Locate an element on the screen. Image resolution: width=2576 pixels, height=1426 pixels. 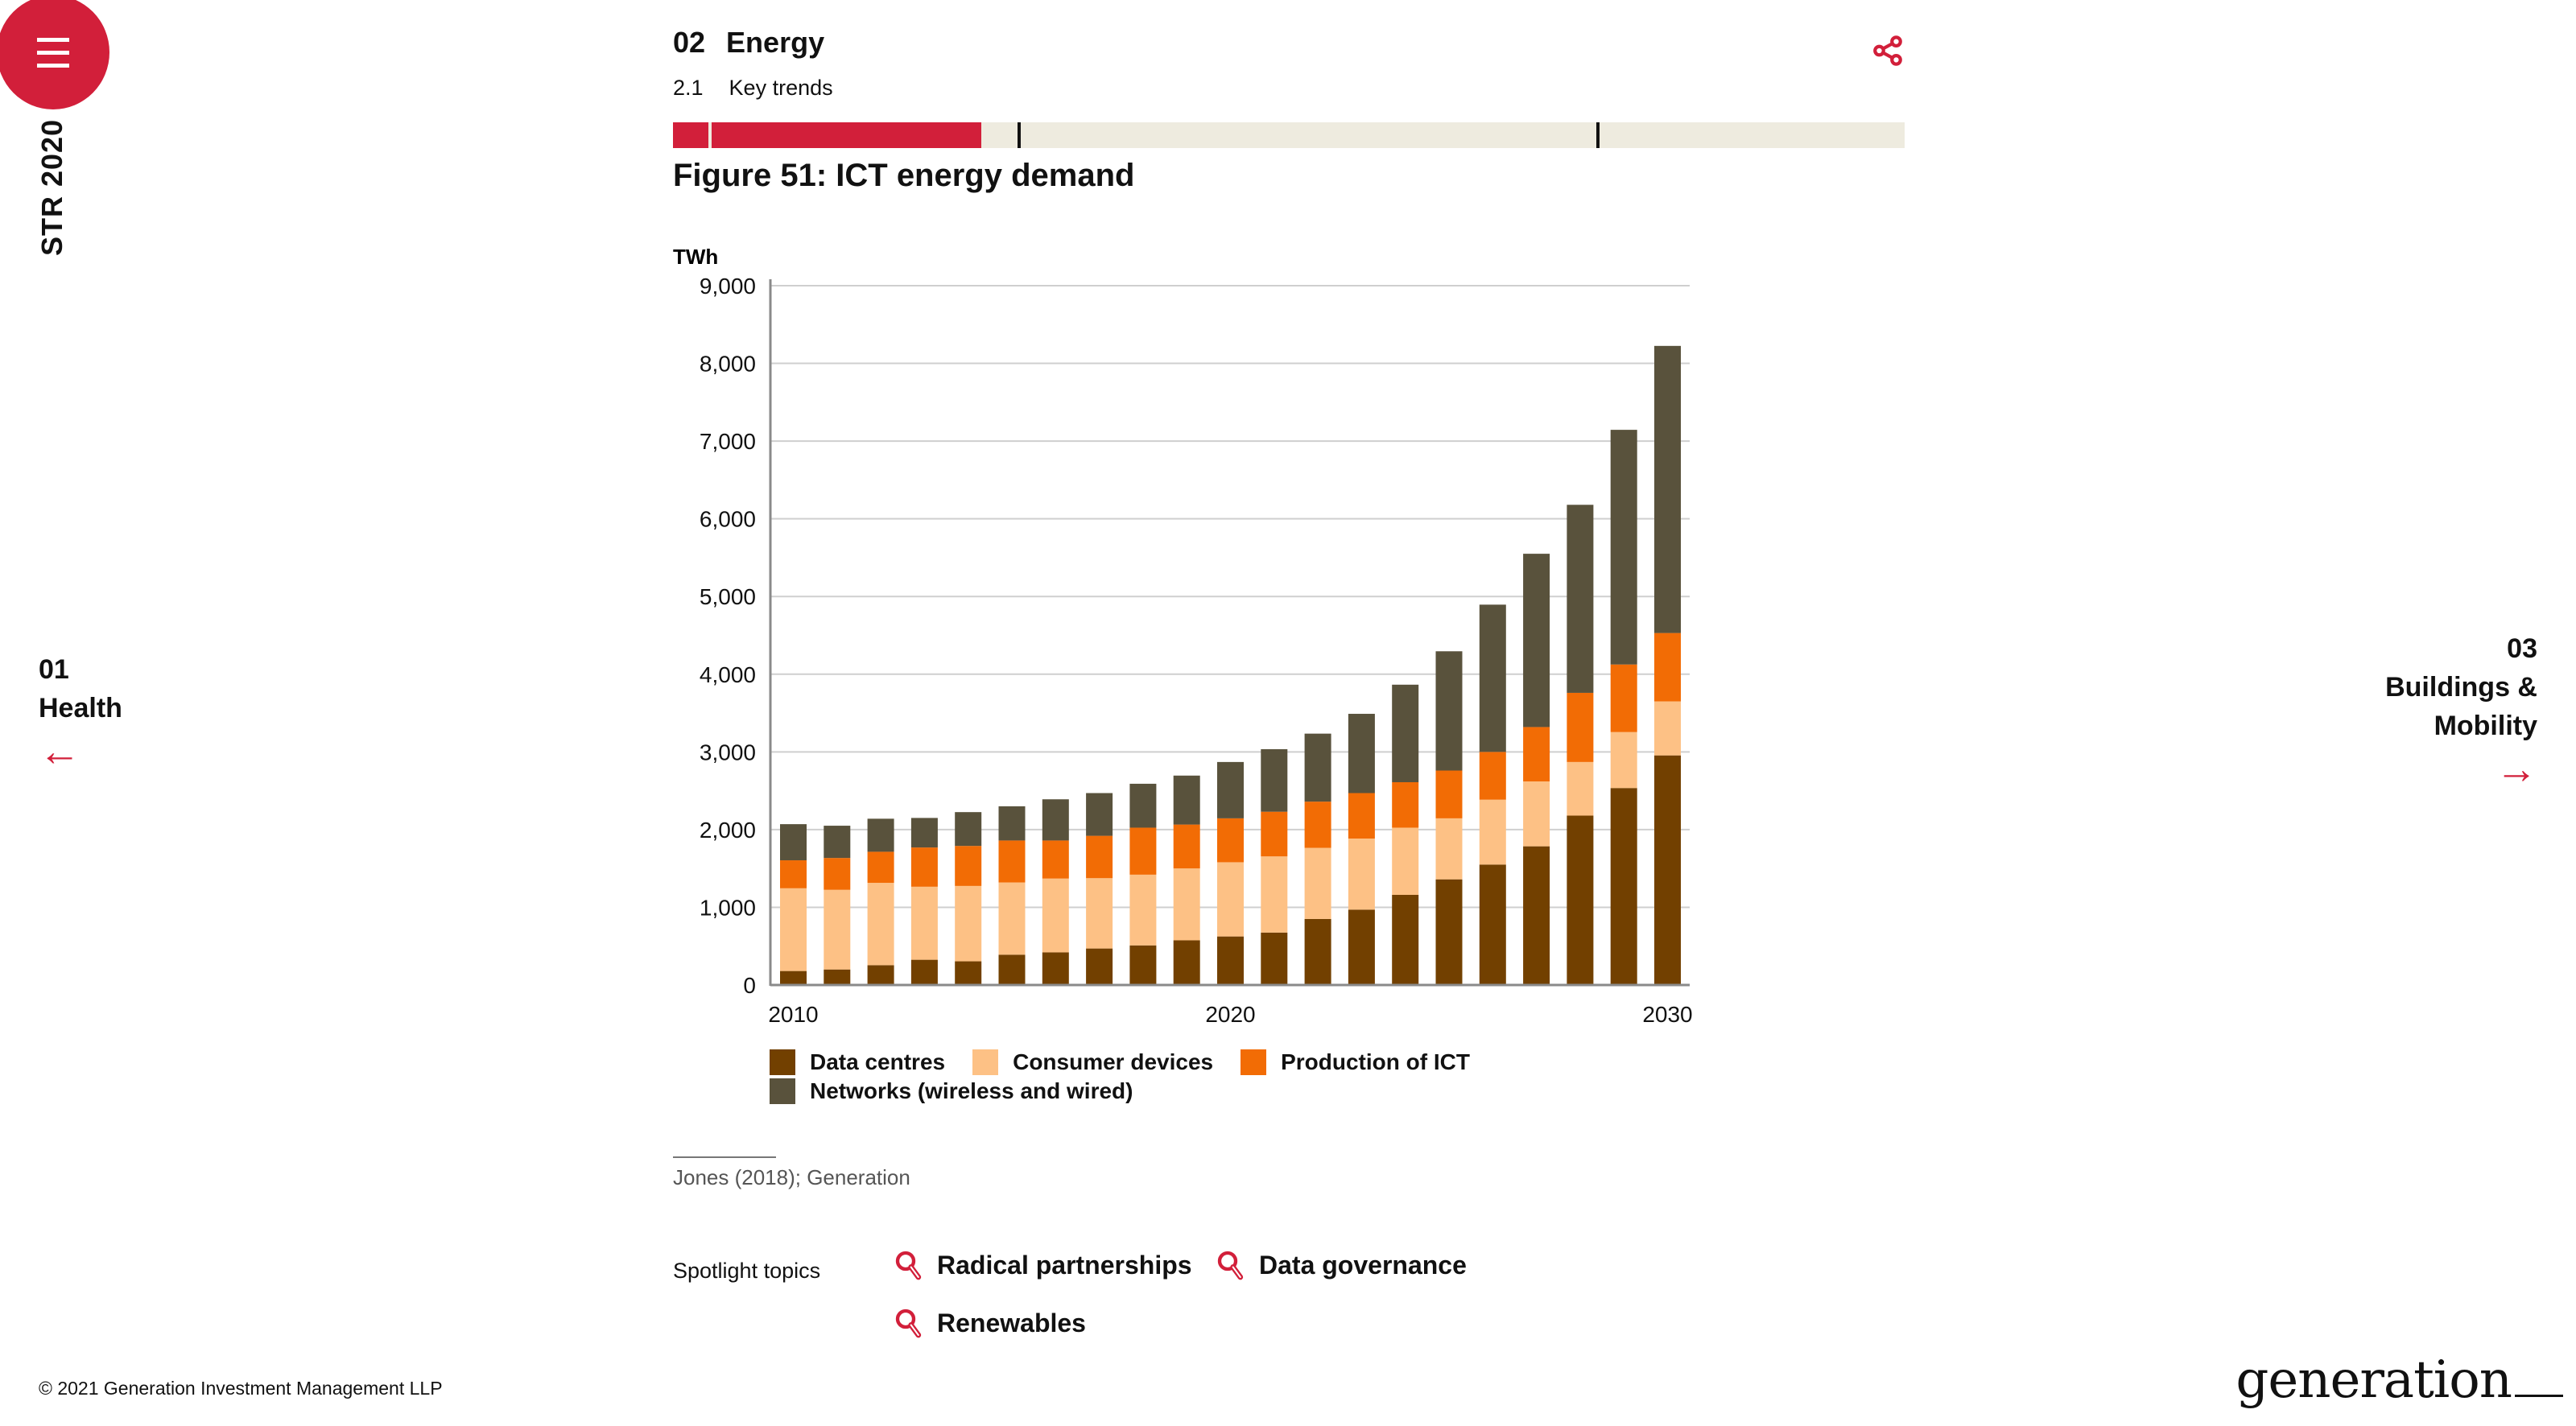
bar-stack-2011 is located at coordinates (837, 905).